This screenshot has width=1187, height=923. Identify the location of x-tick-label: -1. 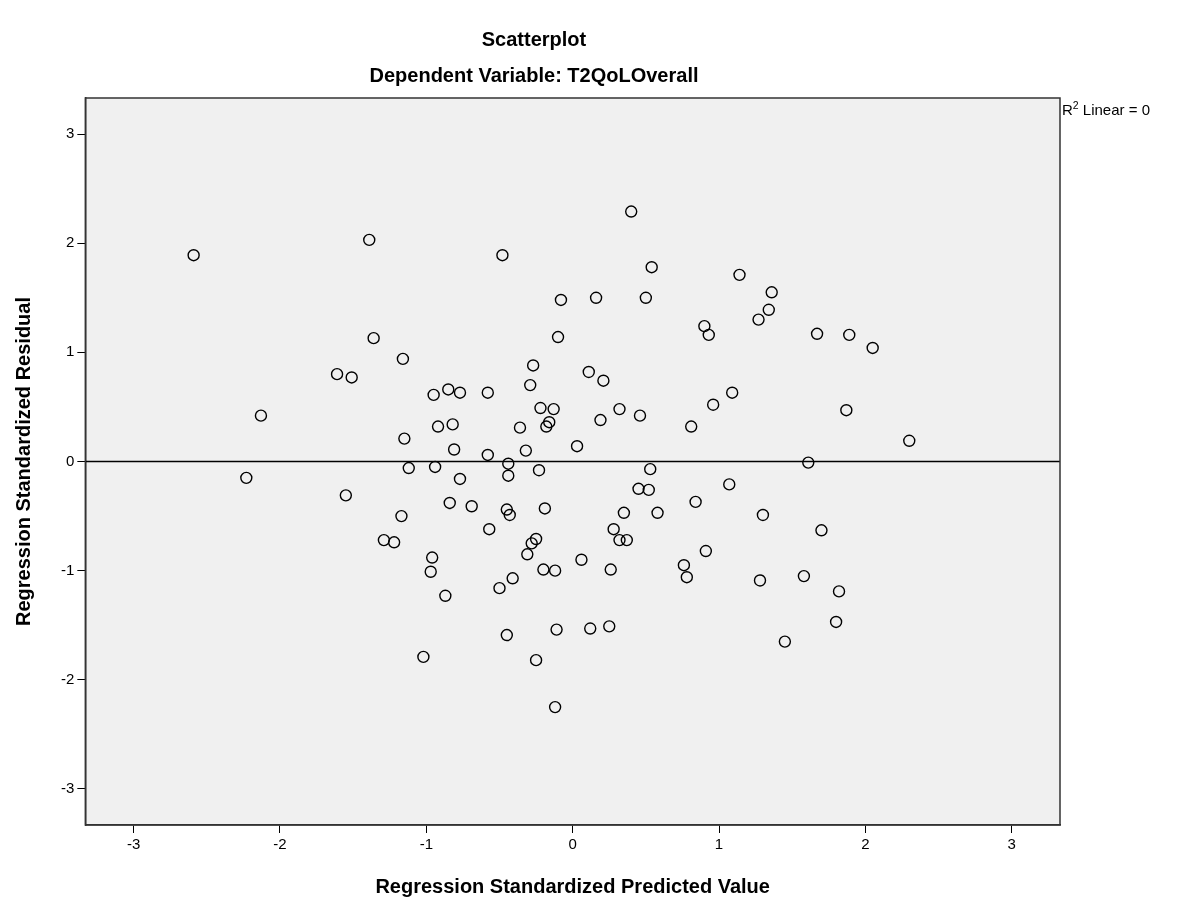
(426, 844).